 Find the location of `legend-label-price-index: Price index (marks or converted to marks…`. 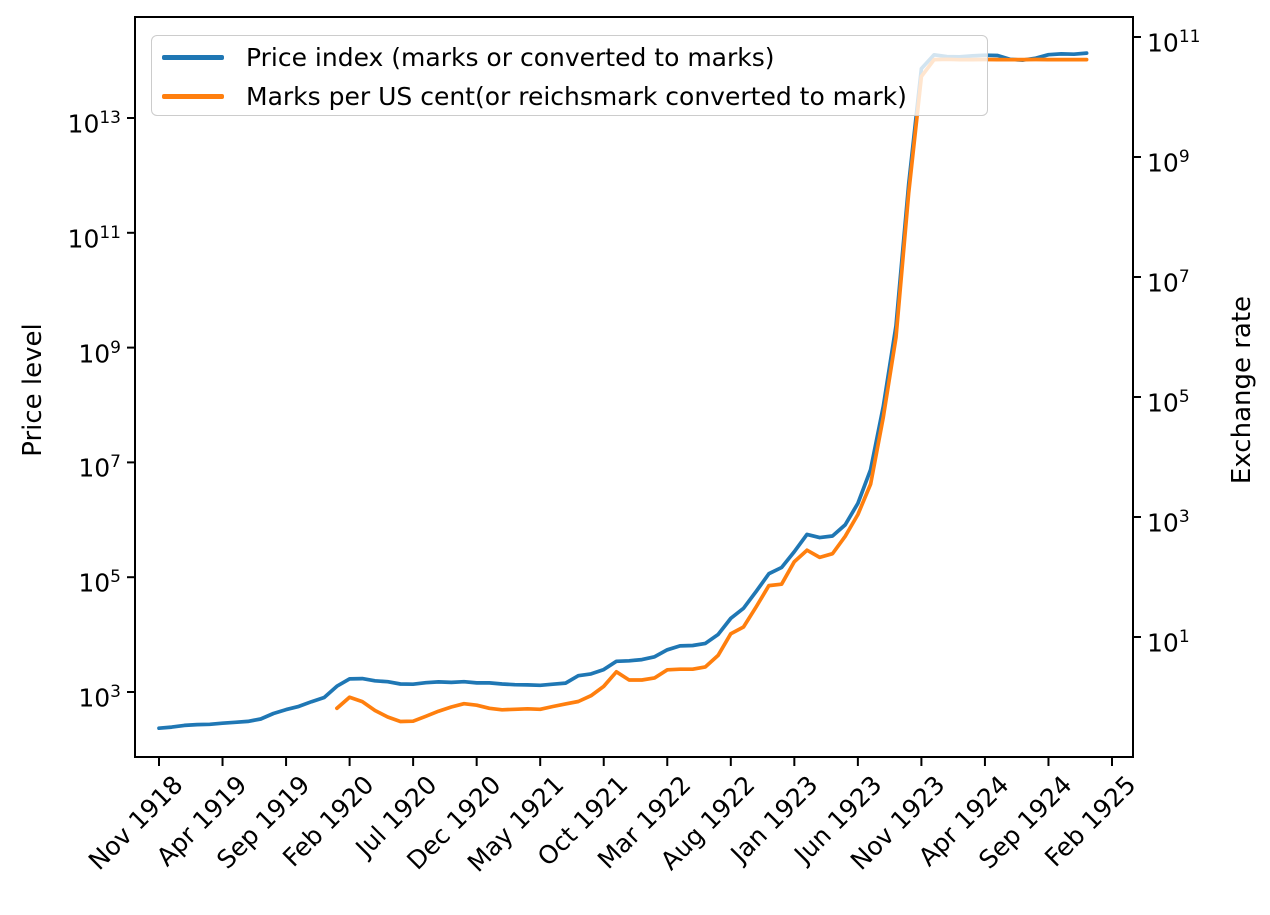

legend-label-price-index: Price index (marks or converted to marks… is located at coordinates (510, 57).